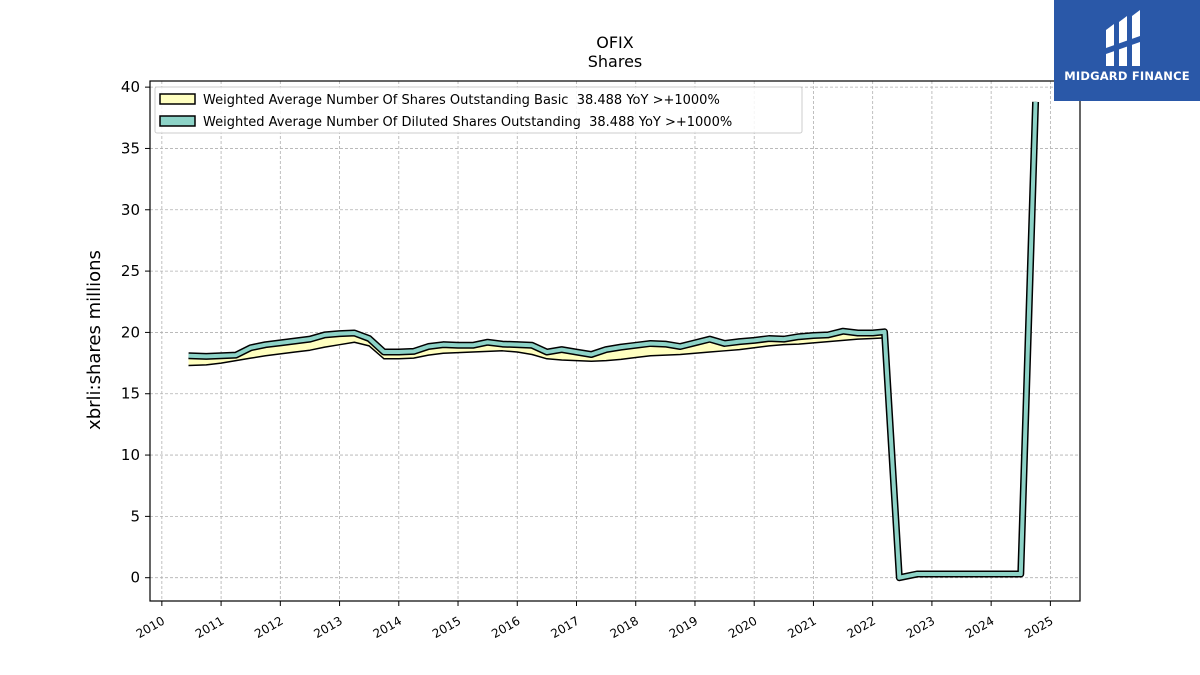 This screenshot has height=675, width=1200. Describe the element at coordinates (130, 332) in the screenshot. I see `y-tick-label: 20` at that location.